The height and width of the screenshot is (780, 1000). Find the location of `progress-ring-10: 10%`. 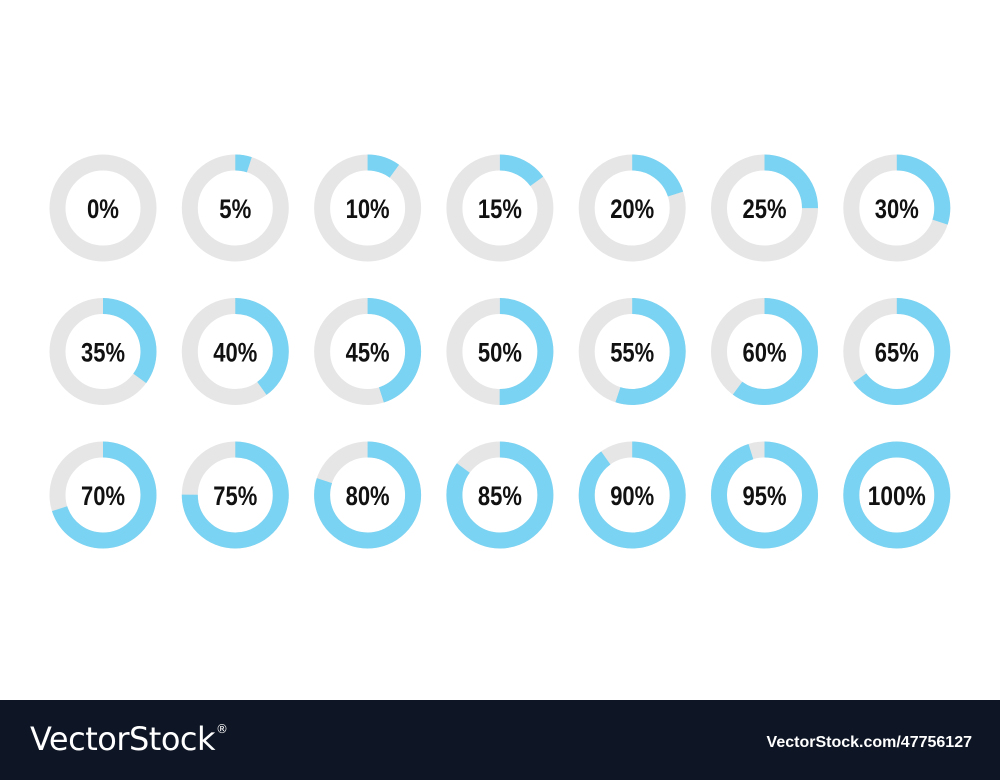

progress-ring-10: 10% is located at coordinates (368, 208).